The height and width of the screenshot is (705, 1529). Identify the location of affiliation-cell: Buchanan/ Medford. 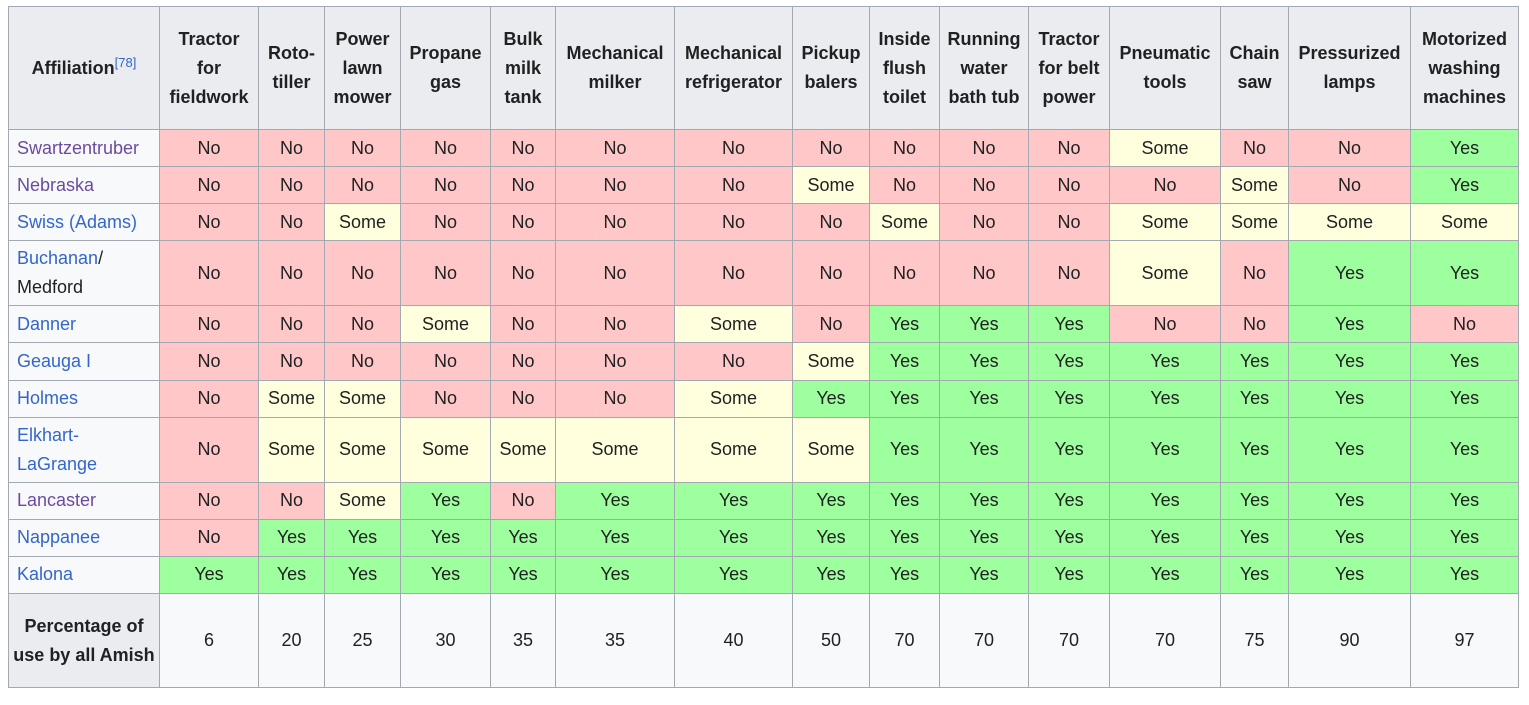
(84, 273).